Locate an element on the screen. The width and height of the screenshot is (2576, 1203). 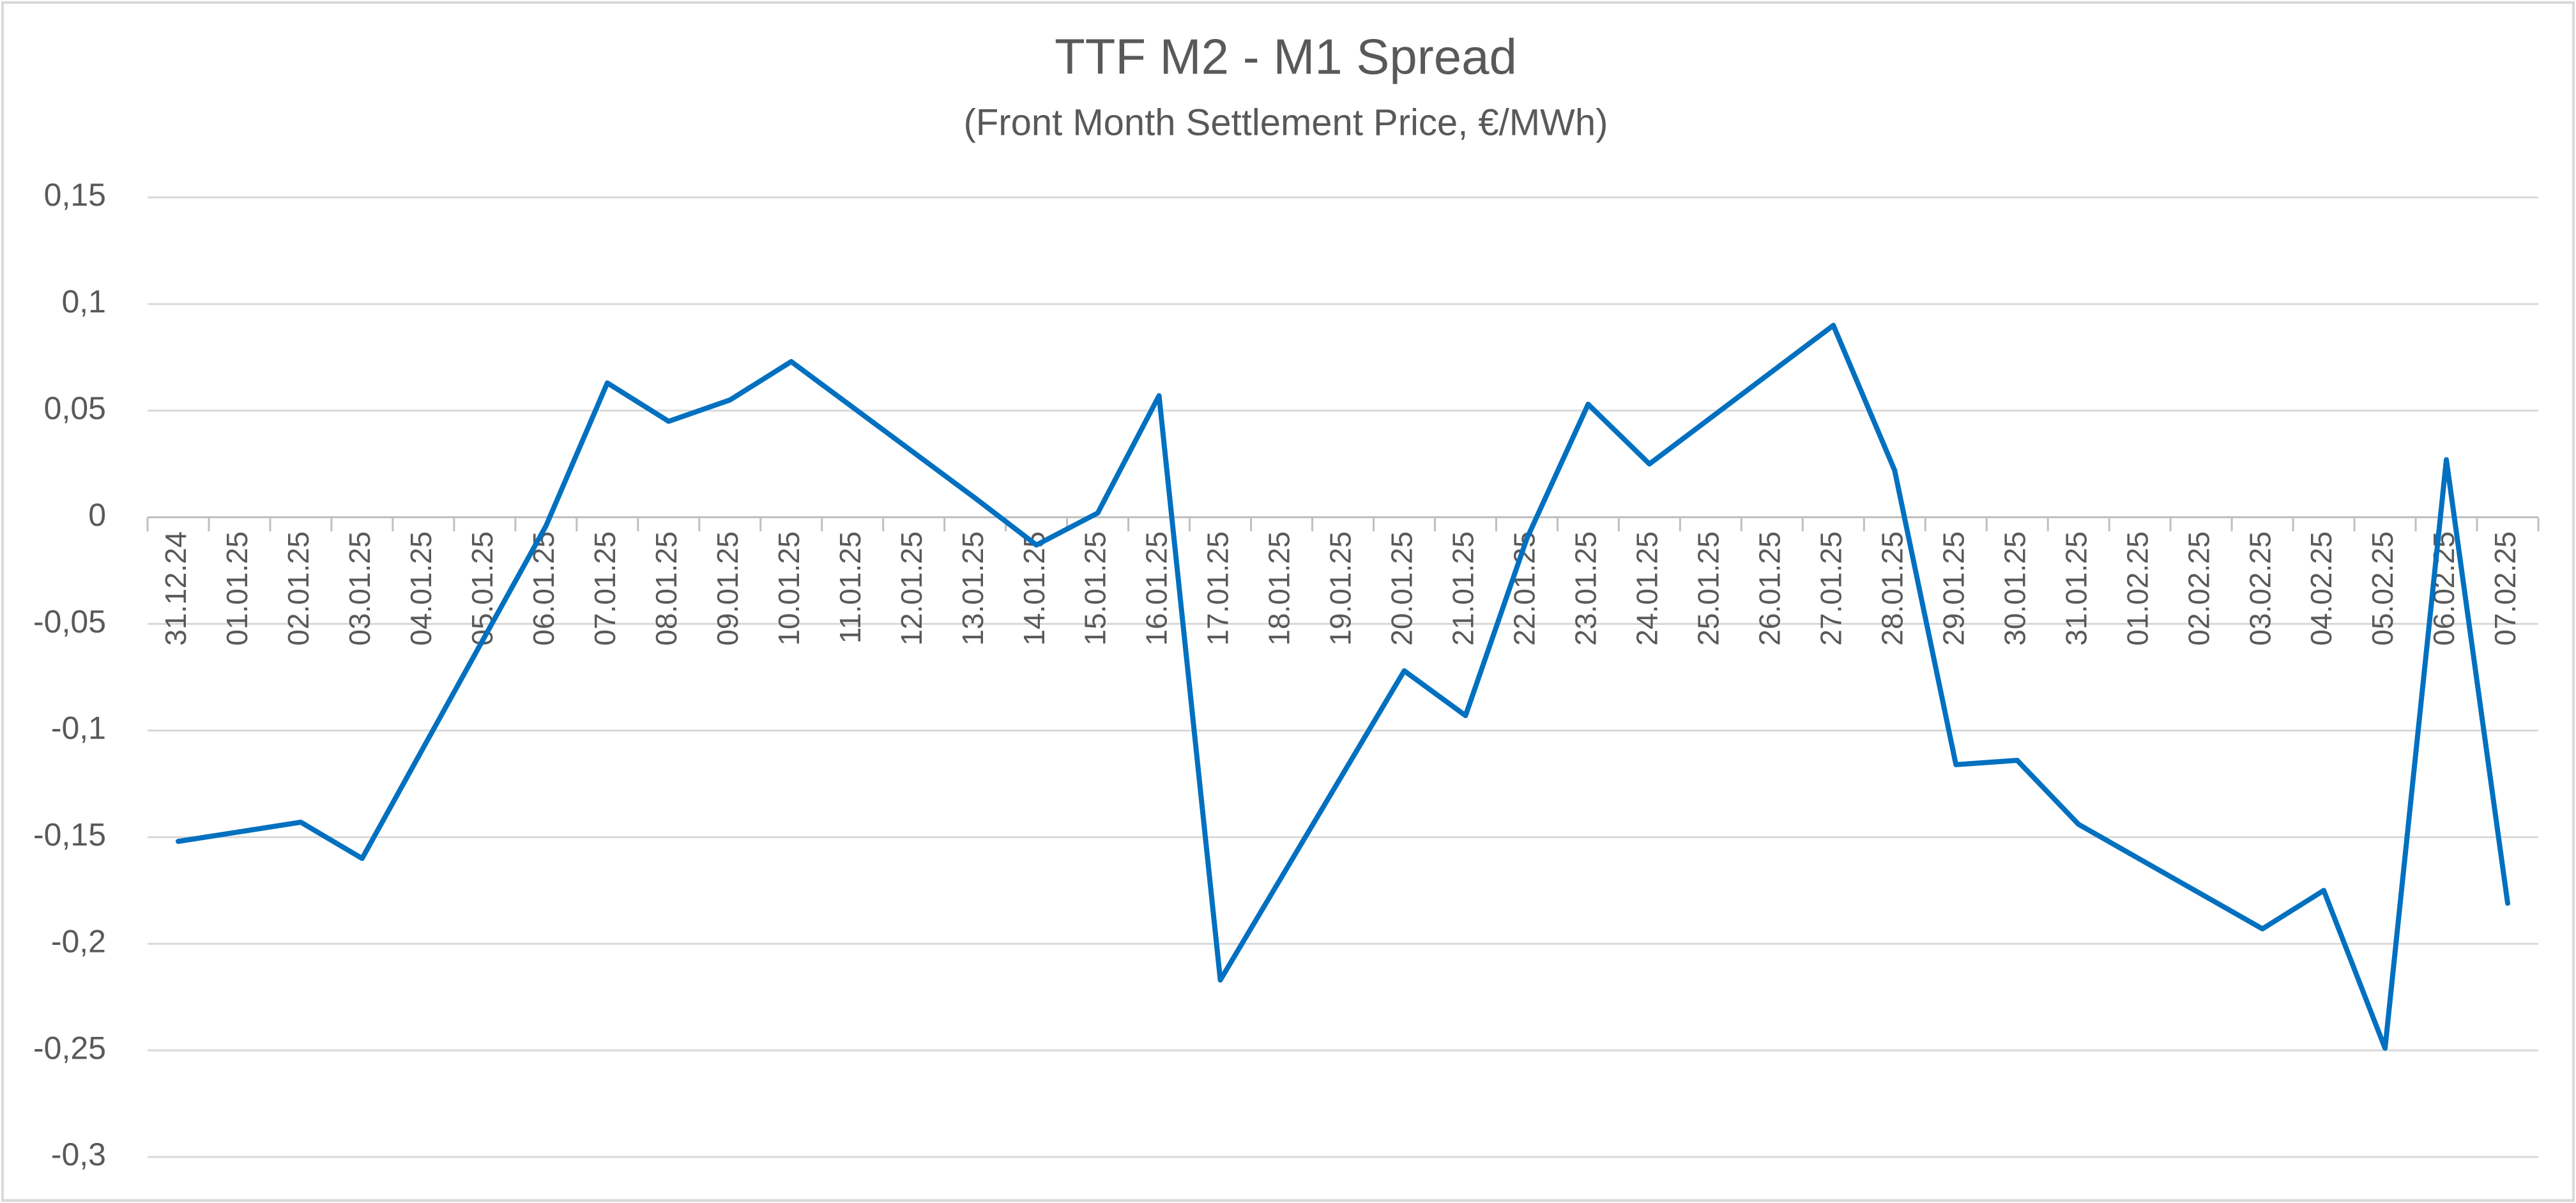
x-tick-label: 01.02.25 is located at coordinates (2137, 589).